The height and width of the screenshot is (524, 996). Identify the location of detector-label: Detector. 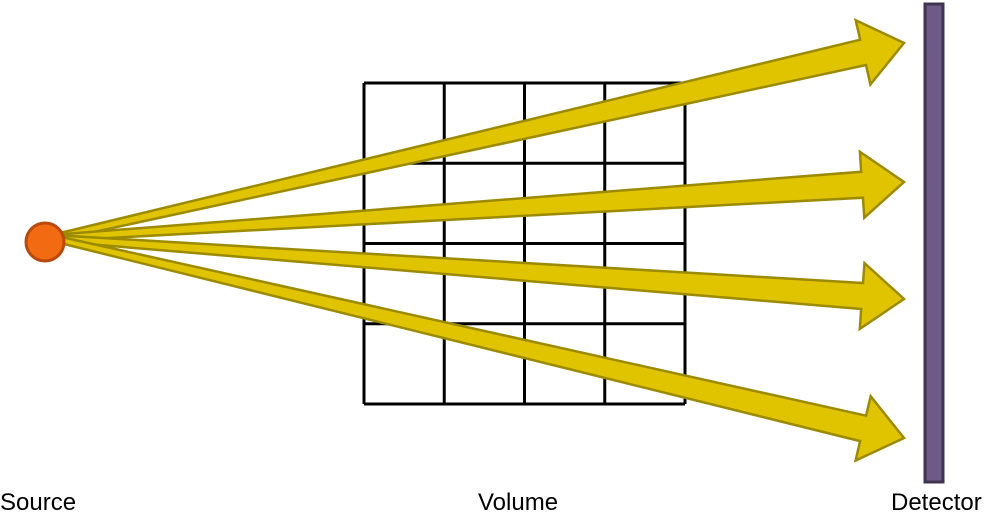
(936, 502).